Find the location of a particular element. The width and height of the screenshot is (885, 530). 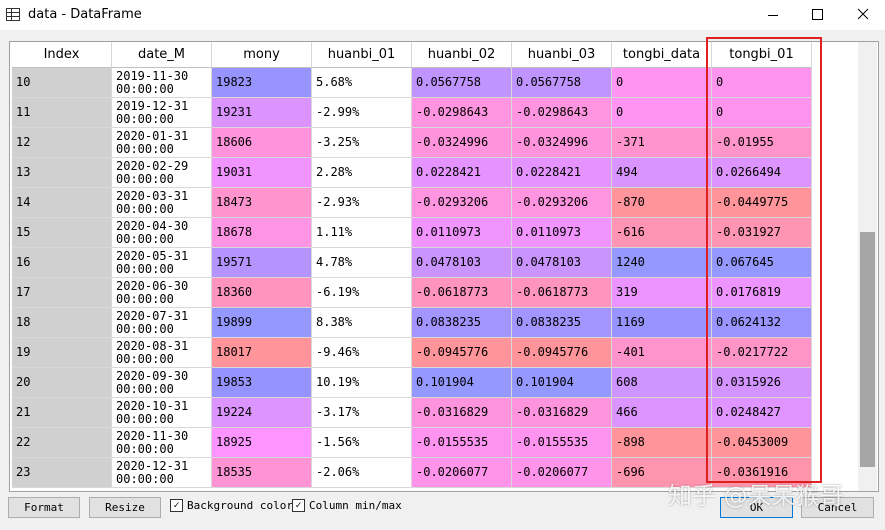

table-cell: -0.0453009 is located at coordinates (762, 443).